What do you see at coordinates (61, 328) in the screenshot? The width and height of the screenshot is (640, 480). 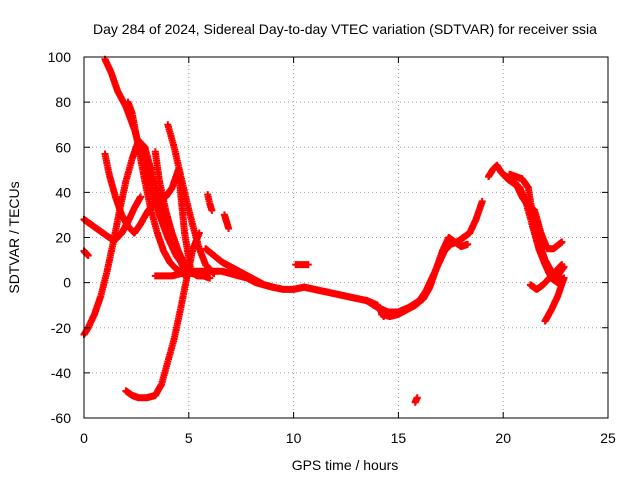 I see `y-tick-label: -20` at bounding box center [61, 328].